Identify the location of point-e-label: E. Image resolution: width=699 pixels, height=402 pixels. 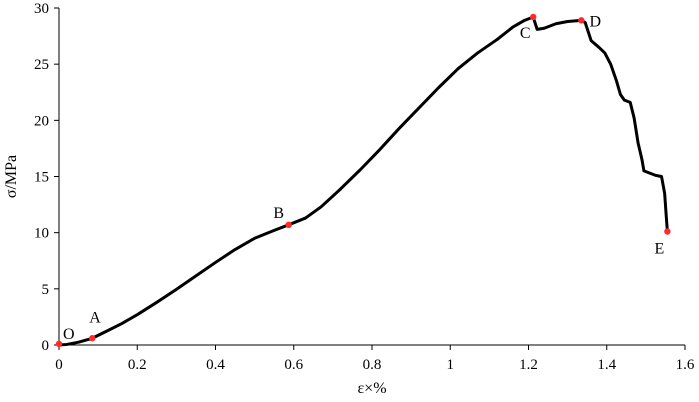
(660, 249).